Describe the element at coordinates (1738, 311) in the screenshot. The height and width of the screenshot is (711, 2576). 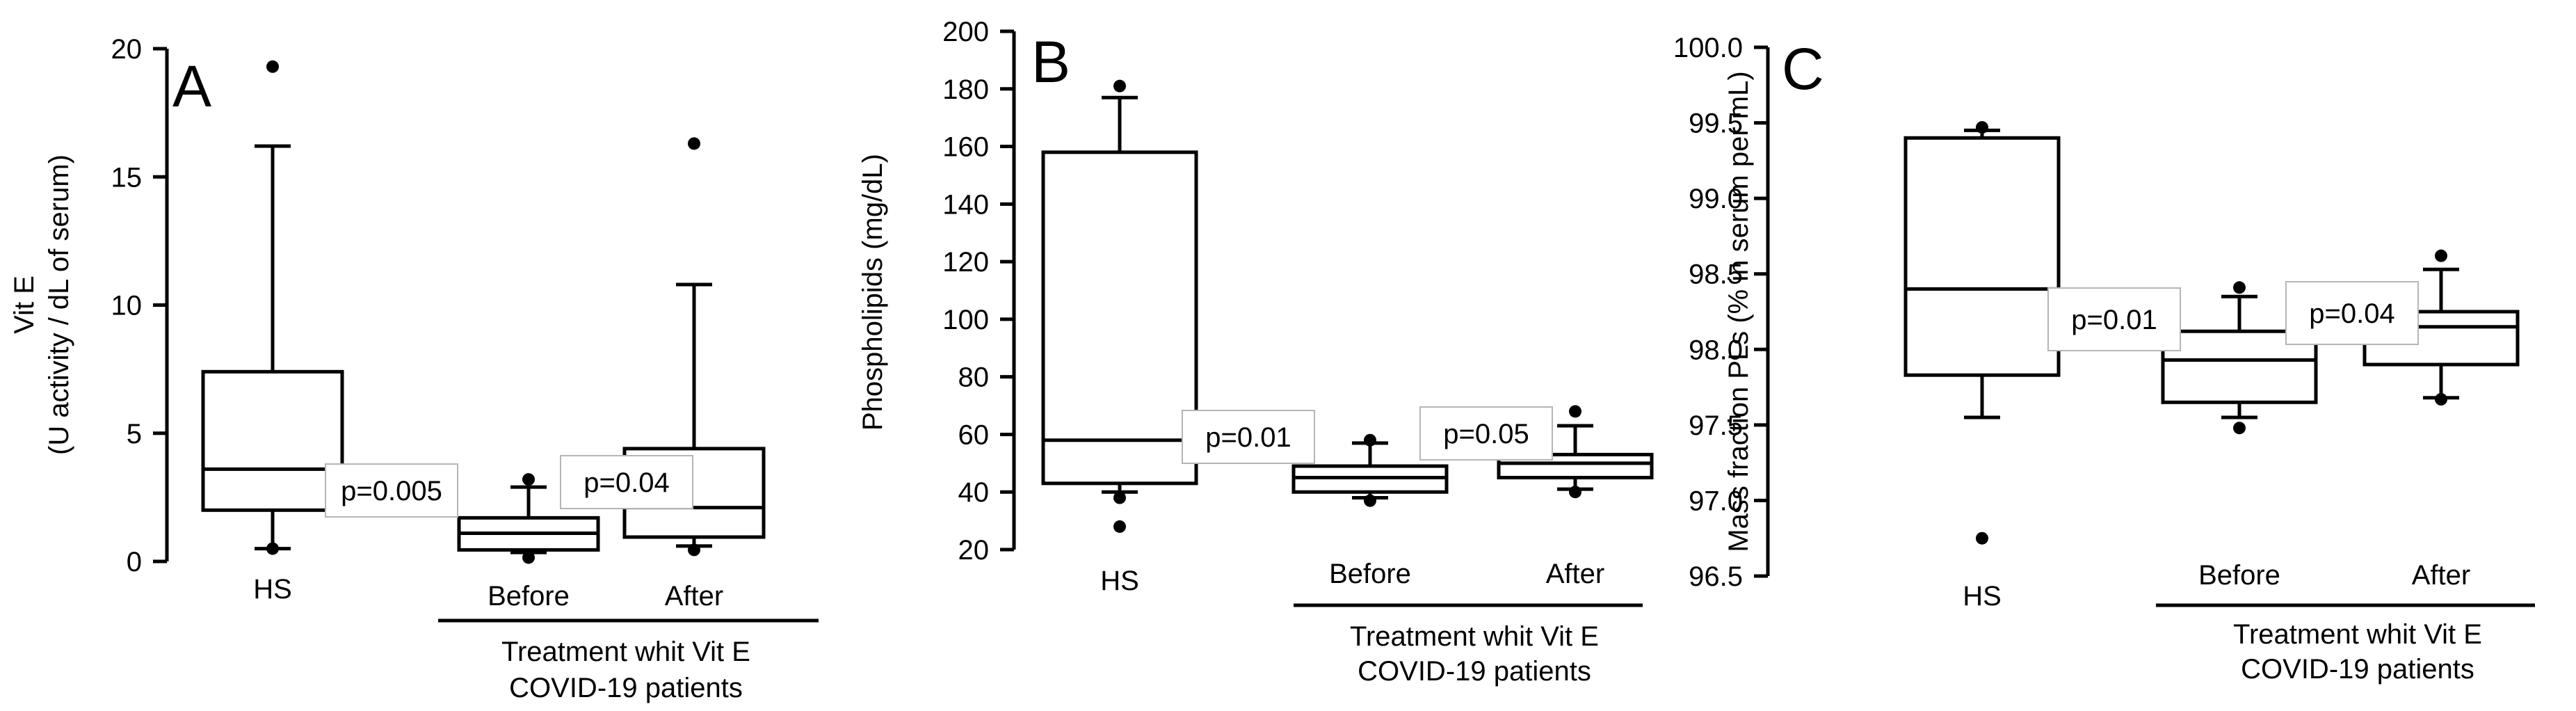
I see `y-axis-label: Mass fraction PLs (% in serum per mL)` at that location.